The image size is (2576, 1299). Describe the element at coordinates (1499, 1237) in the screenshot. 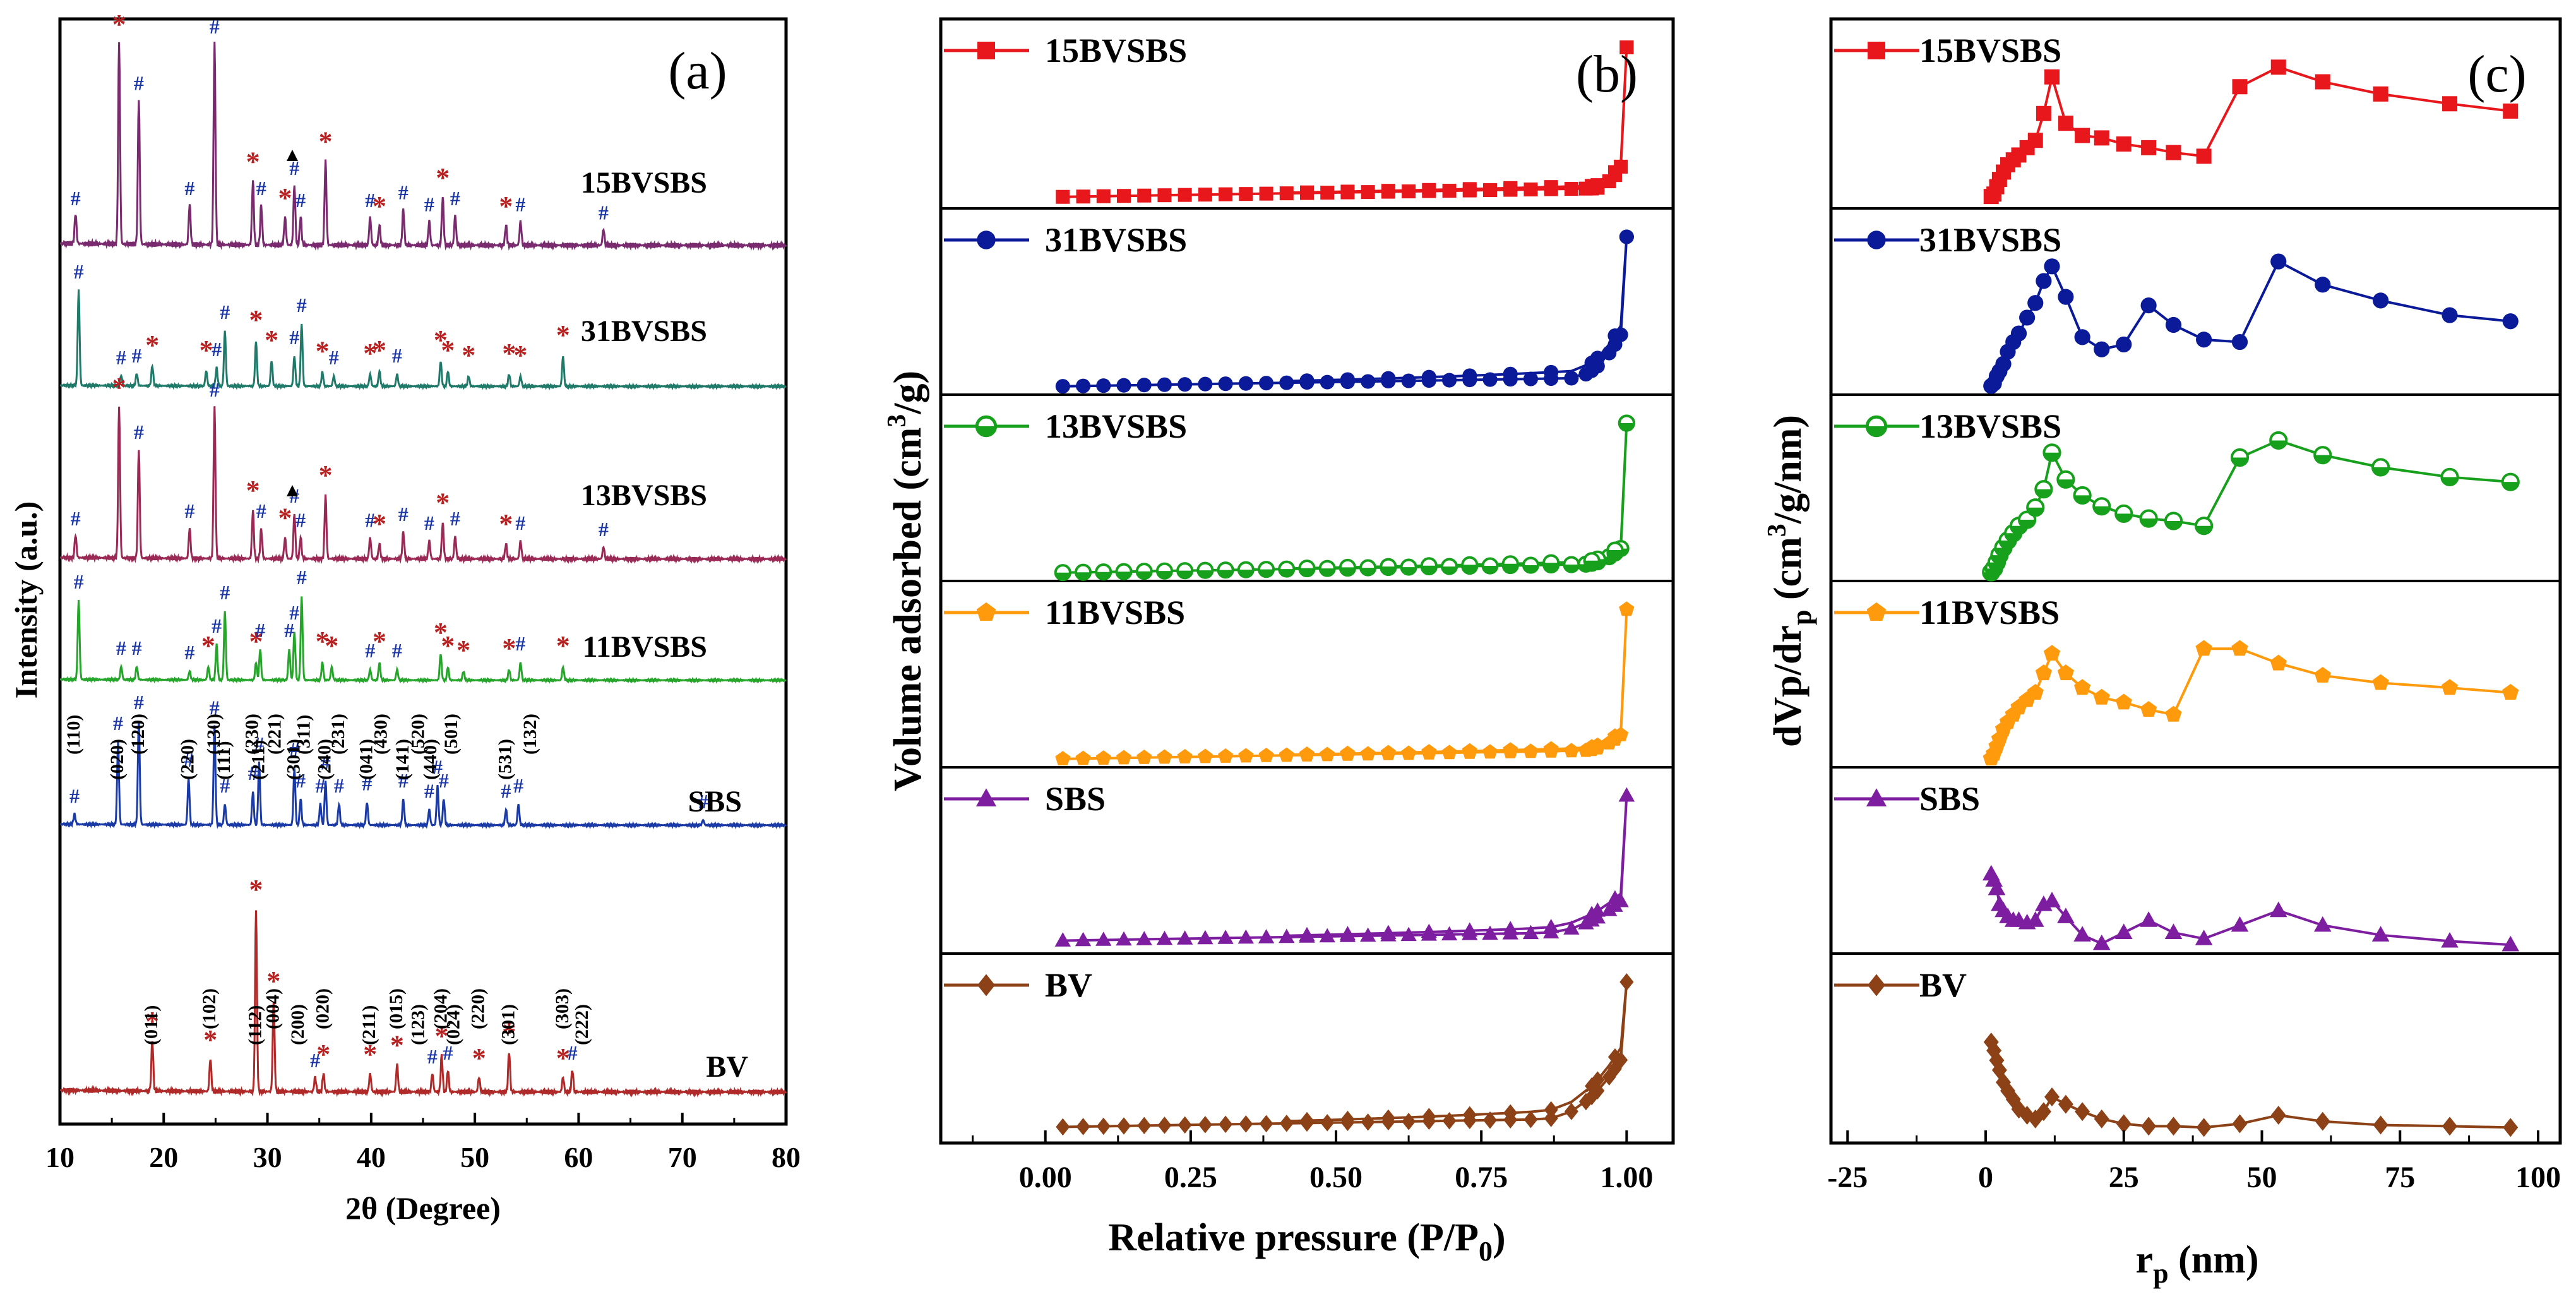

I see `isotherm-x-axis-title-end: )` at that location.